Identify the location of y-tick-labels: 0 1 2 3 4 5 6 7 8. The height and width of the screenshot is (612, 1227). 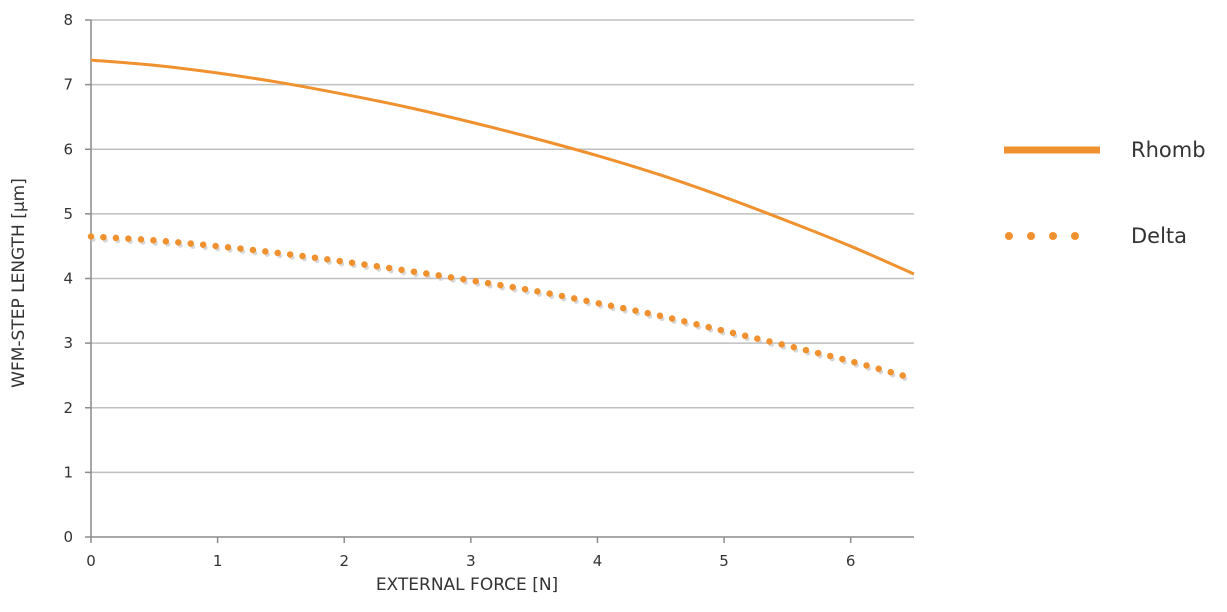
(68, 278).